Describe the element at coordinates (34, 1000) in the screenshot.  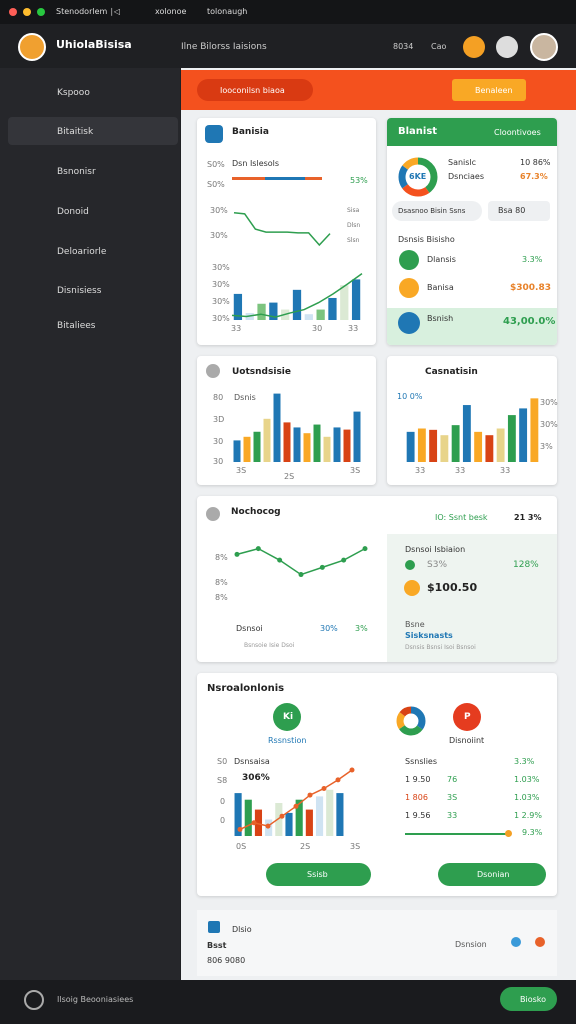
I see `status-icon` at that location.